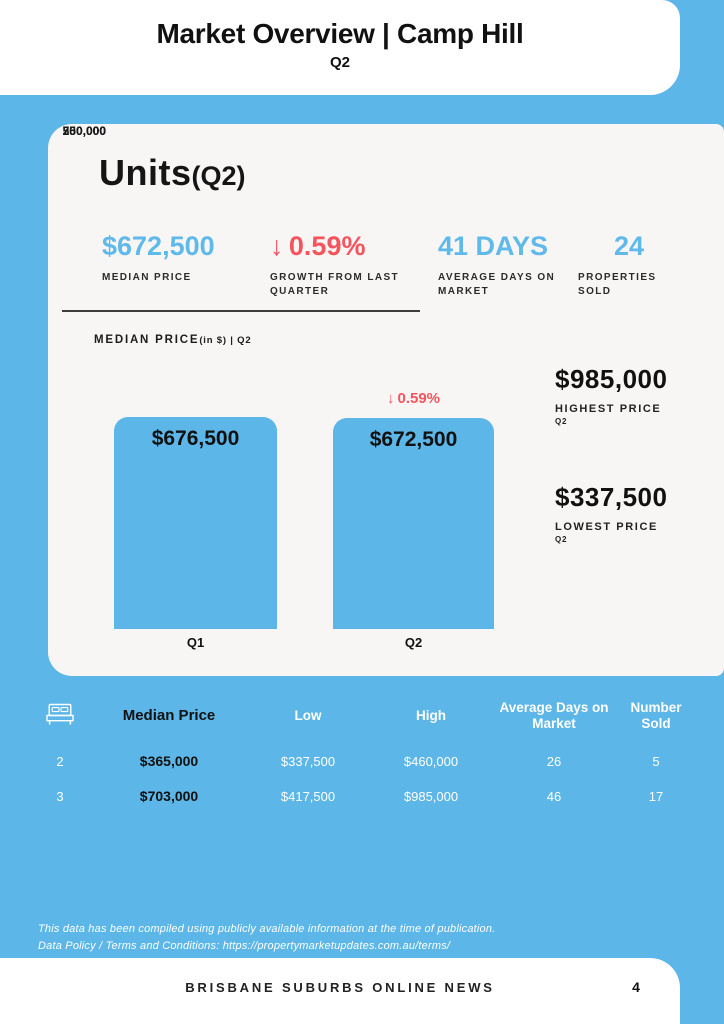  I want to click on bar-q1: $676,500, so click(195, 523).